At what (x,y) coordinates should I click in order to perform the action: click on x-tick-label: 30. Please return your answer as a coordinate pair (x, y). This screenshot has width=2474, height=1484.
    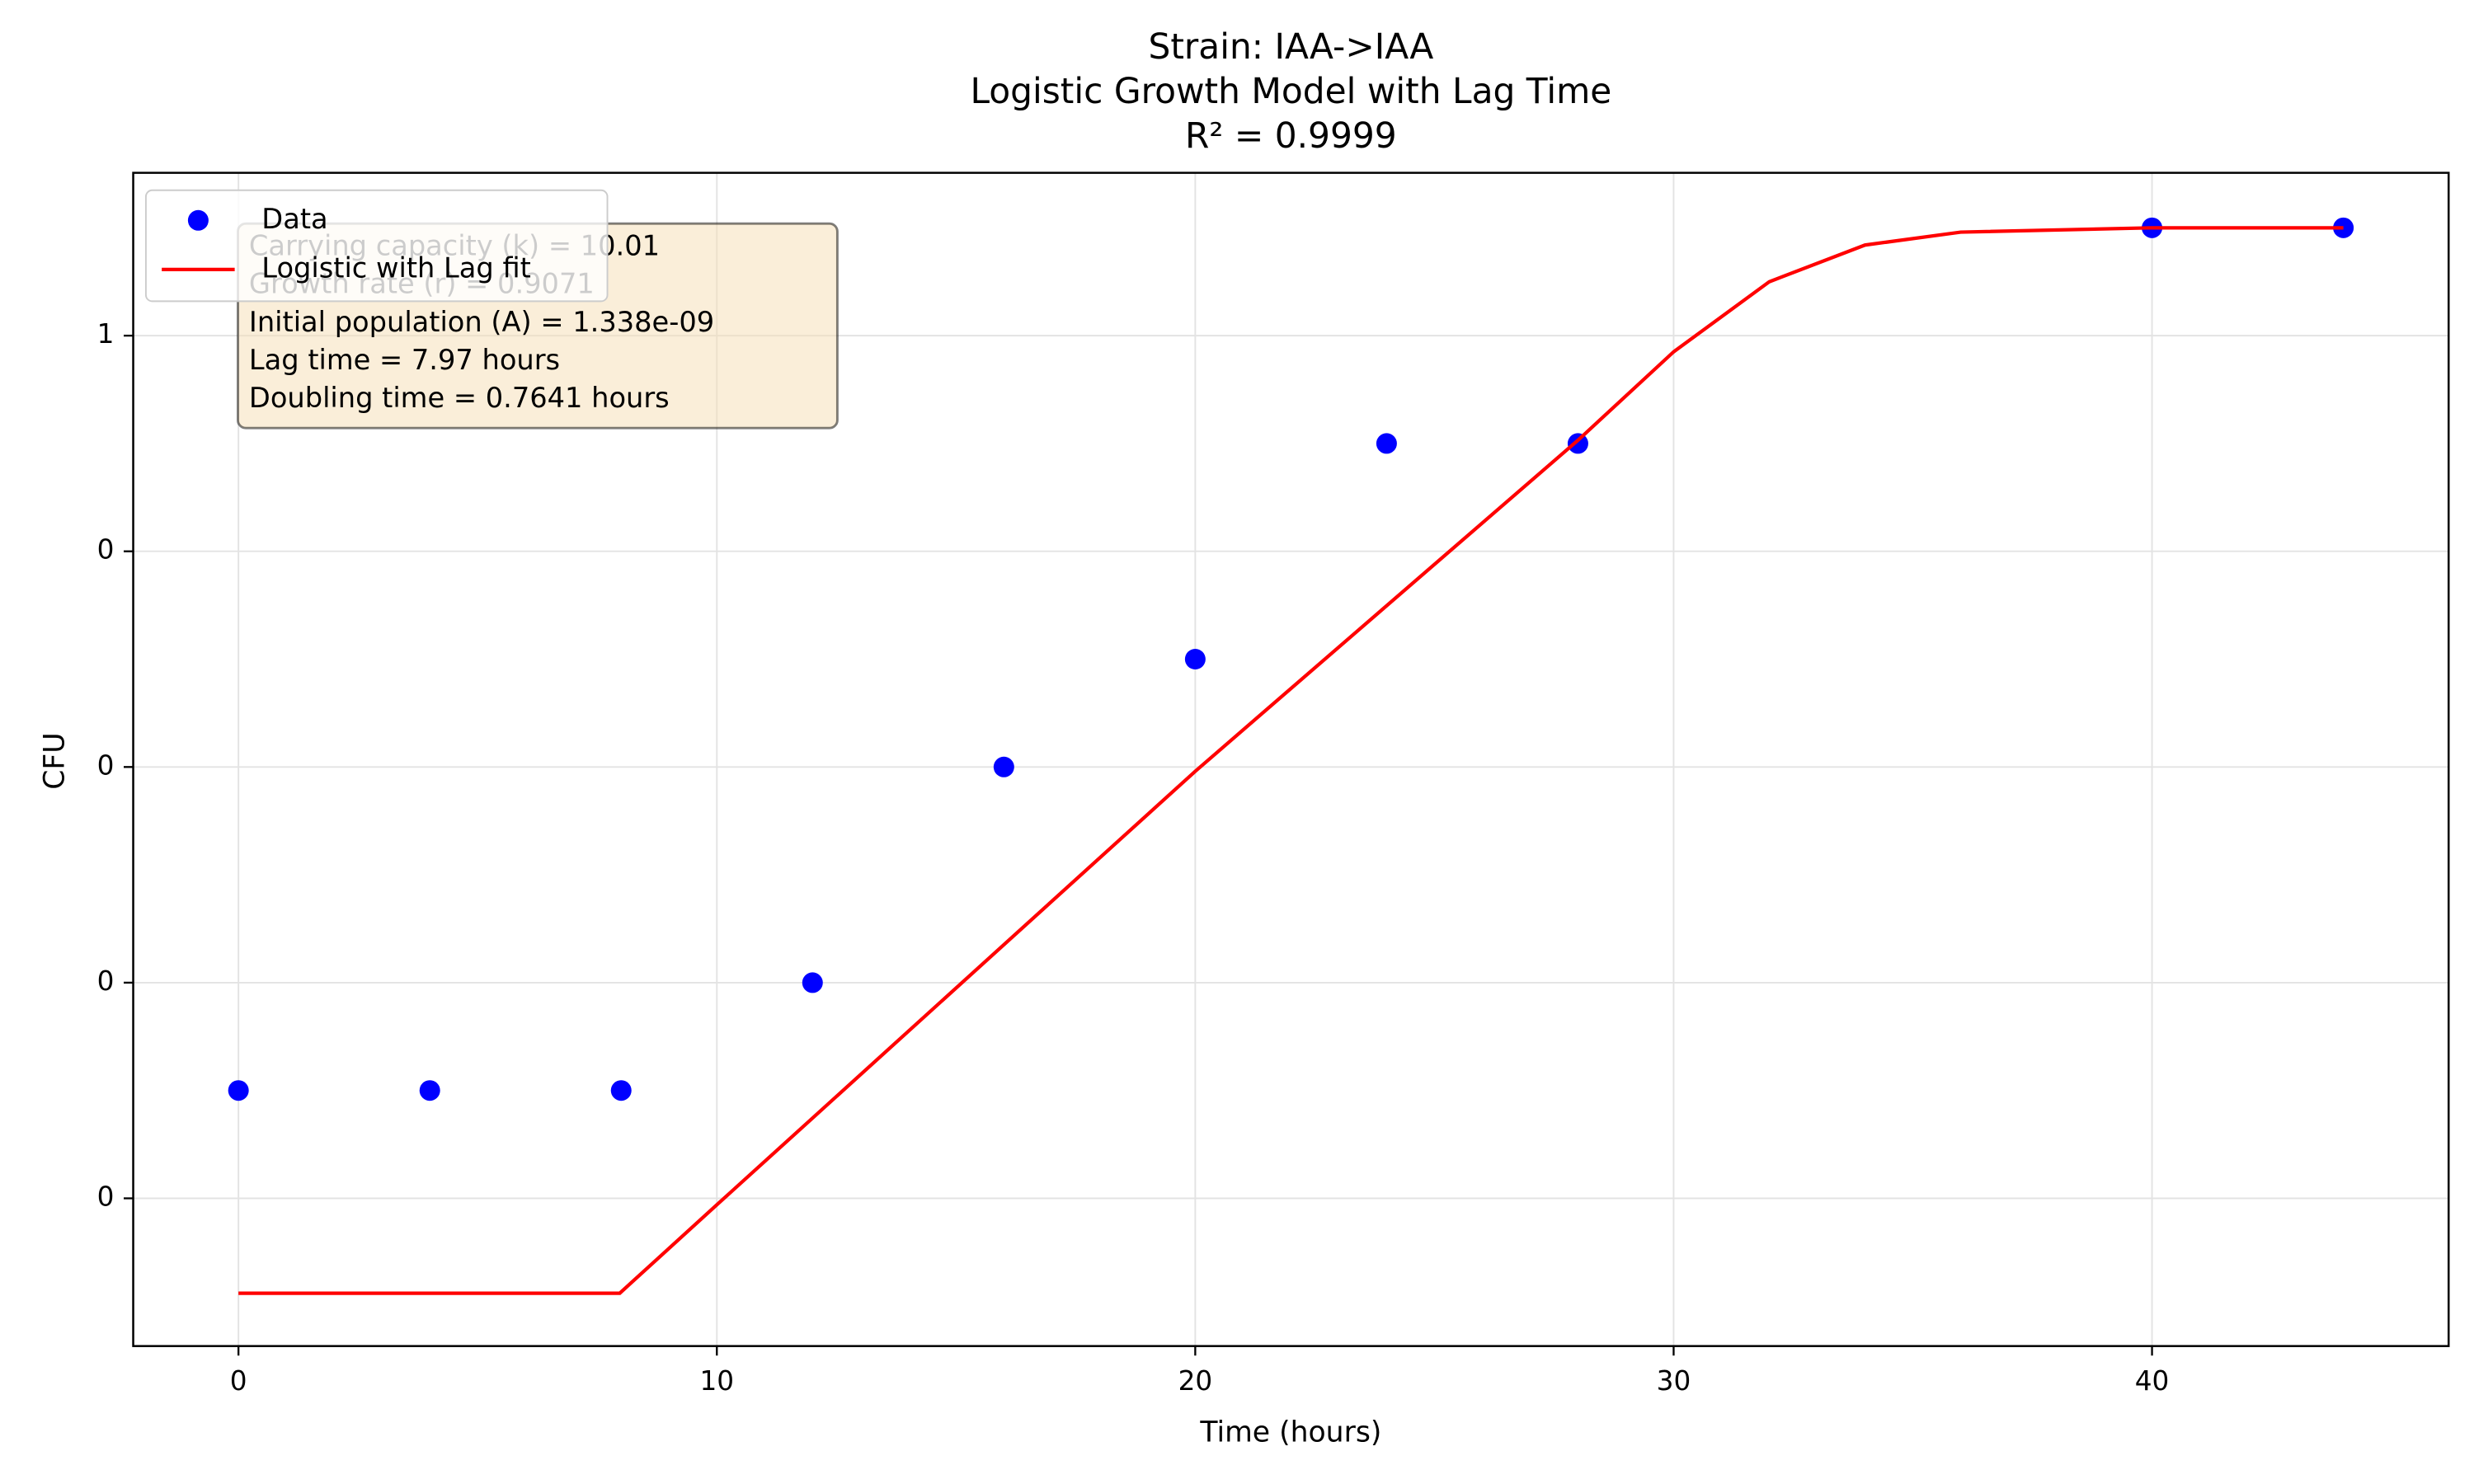
    Looking at the image, I should click on (1674, 1381).